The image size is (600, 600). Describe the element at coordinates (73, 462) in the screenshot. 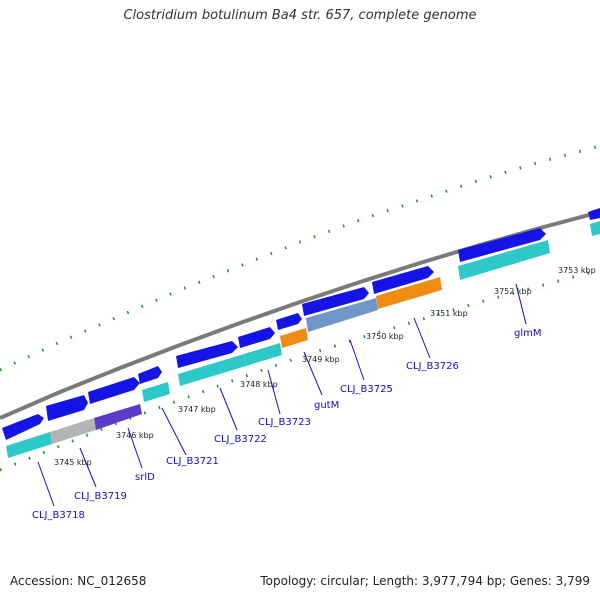

I see `scale-label: 3745 kbp` at that location.